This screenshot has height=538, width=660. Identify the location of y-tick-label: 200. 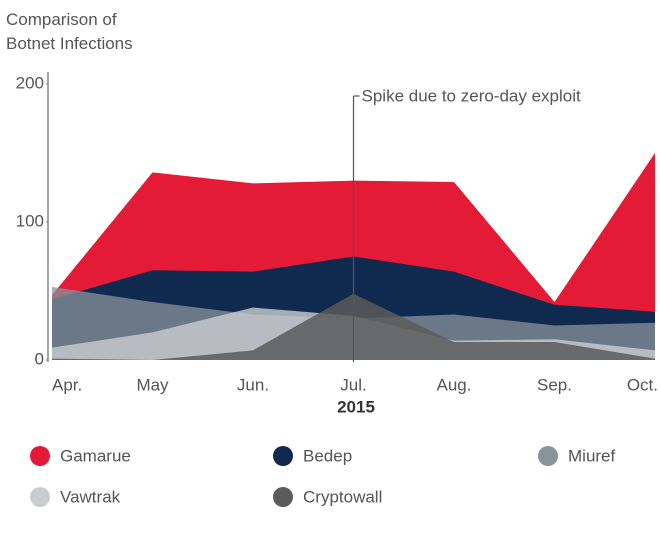
(30, 82).